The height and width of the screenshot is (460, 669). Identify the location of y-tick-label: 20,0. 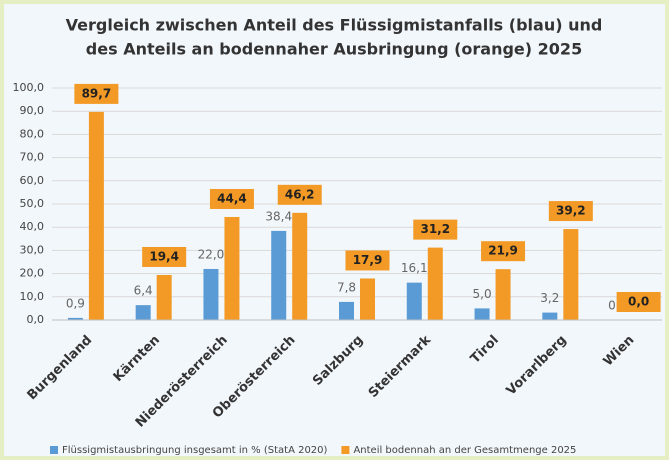
(32, 273).